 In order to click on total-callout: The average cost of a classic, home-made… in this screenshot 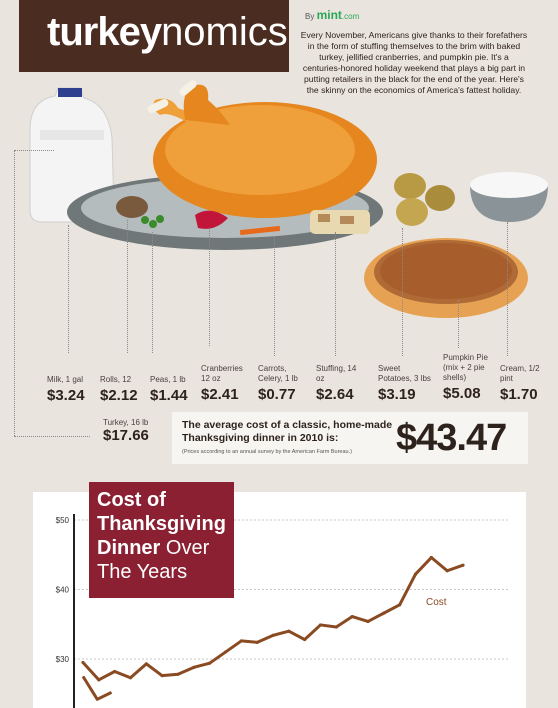, I will do `click(350, 438)`.